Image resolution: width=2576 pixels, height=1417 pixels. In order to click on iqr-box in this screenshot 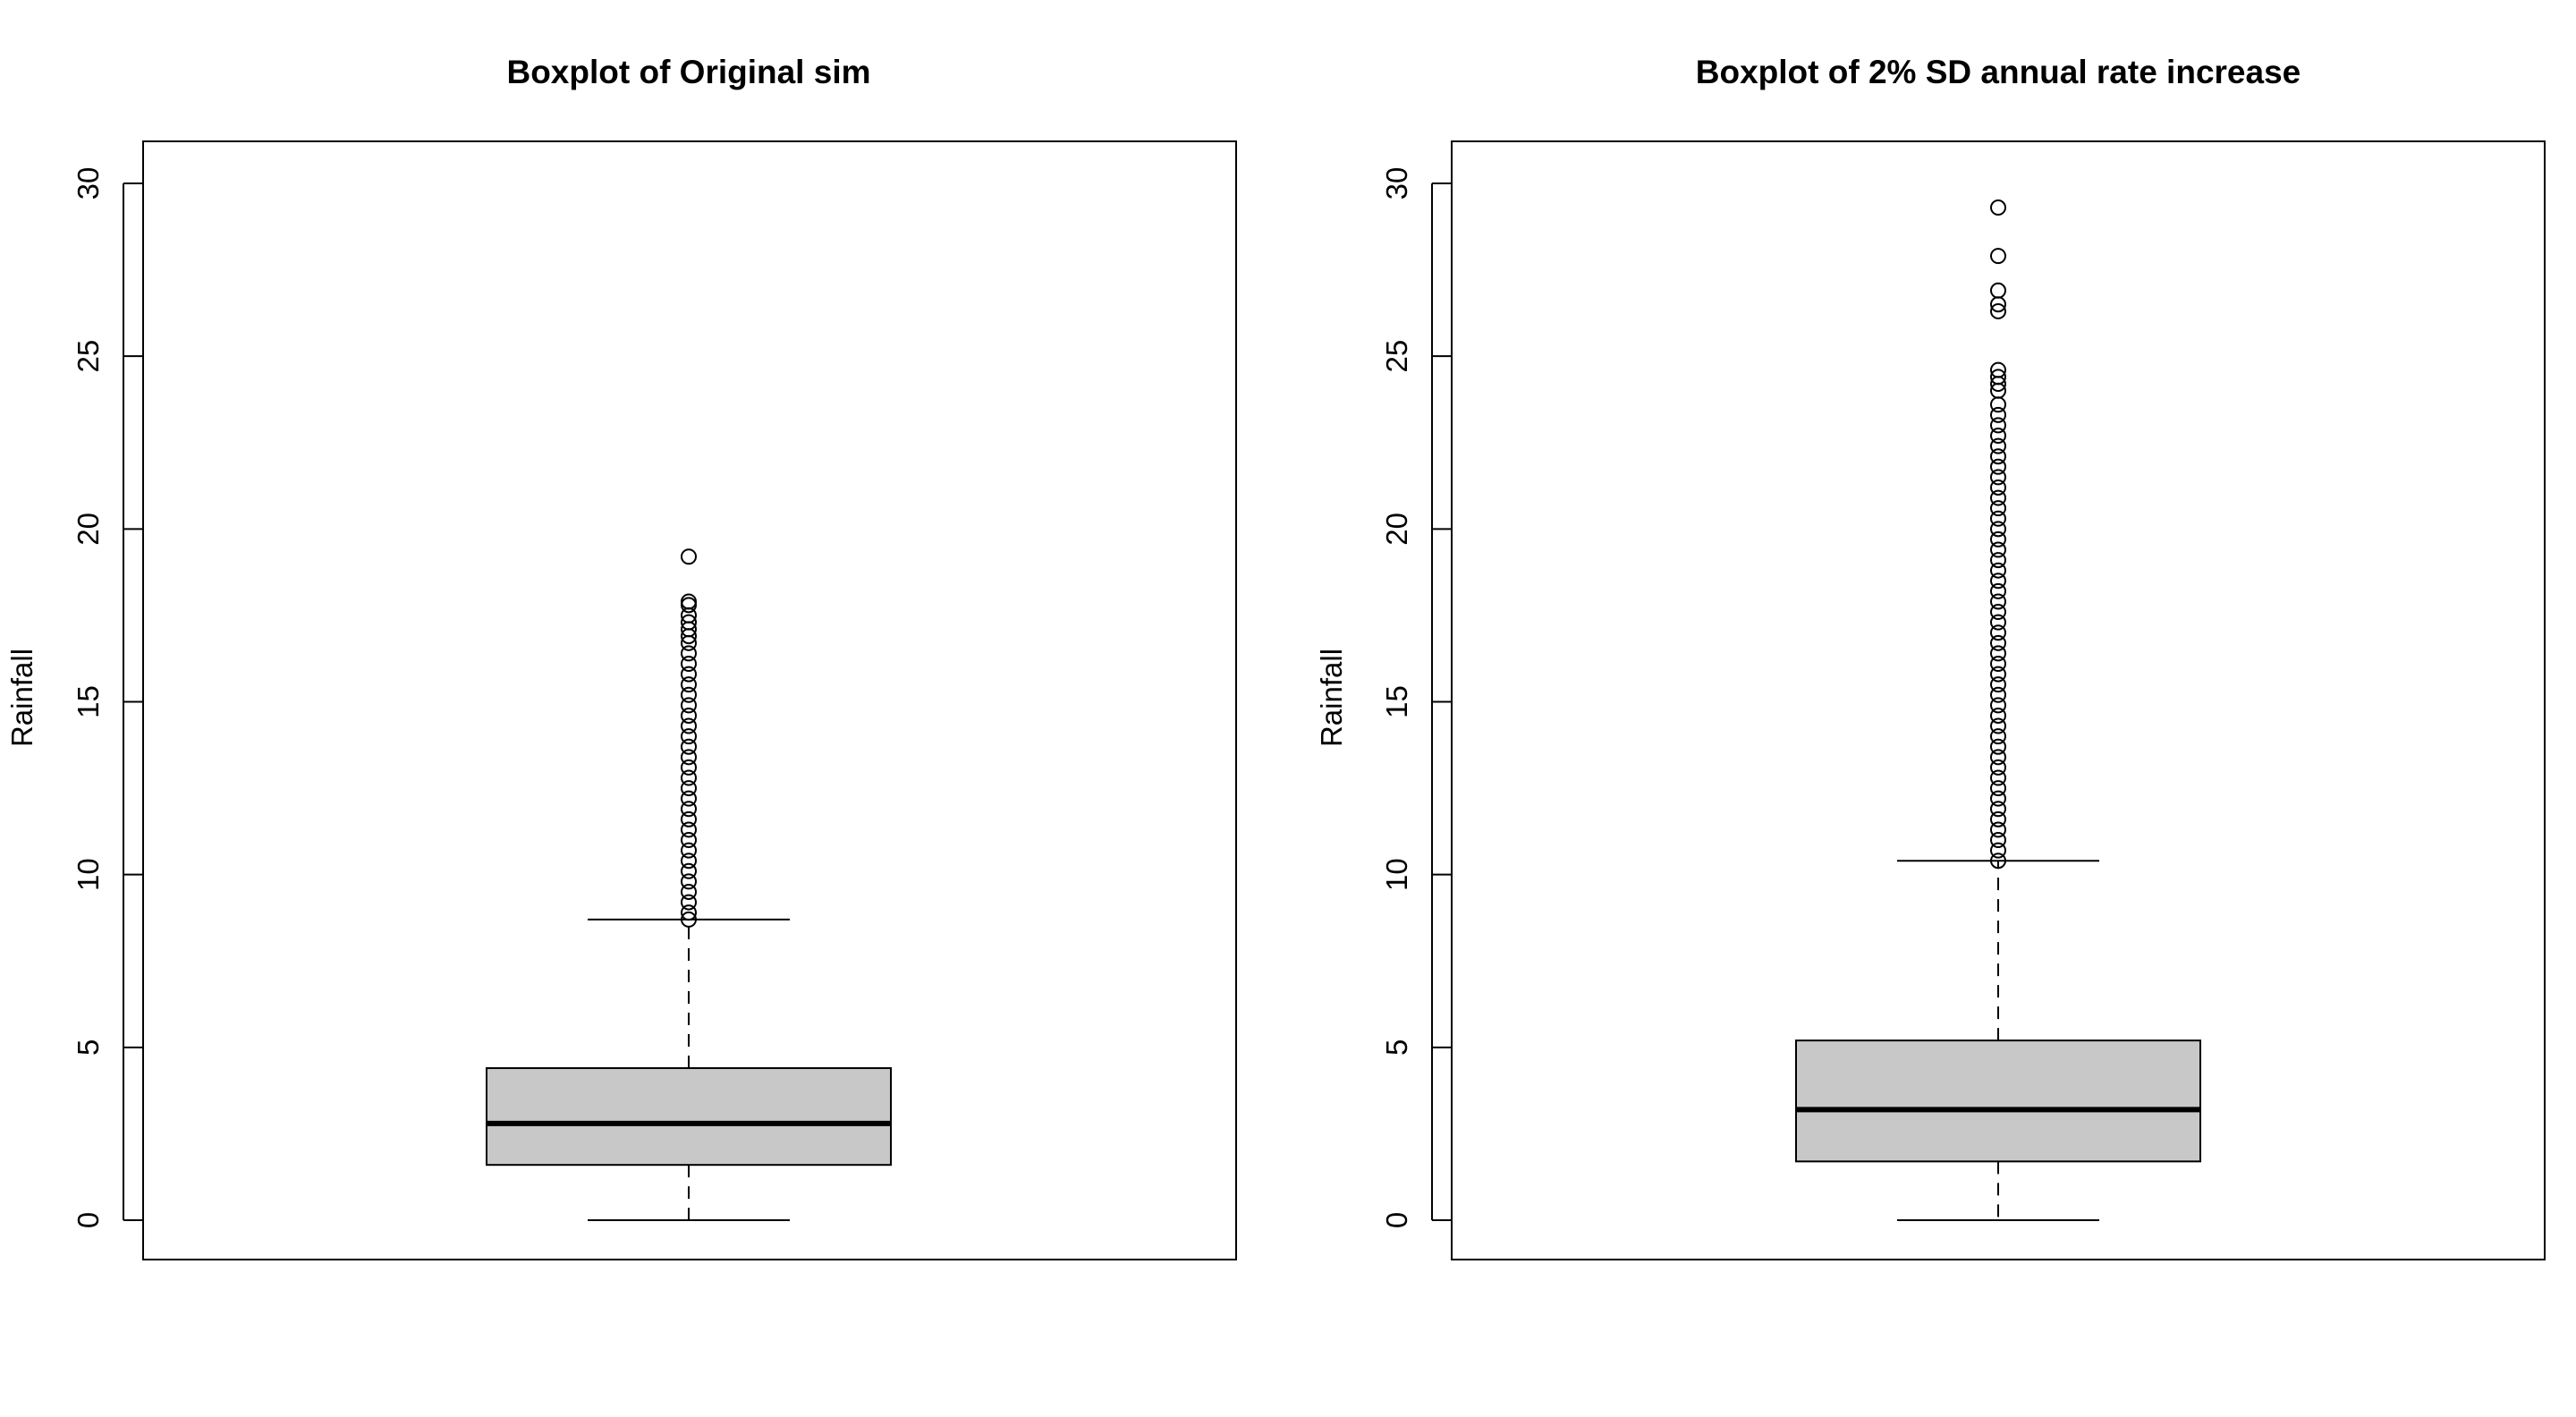, I will do `click(1998, 1101)`.